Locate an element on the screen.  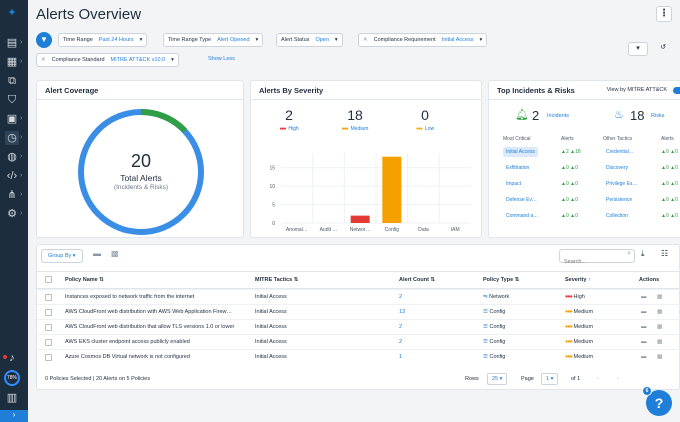
progress-ring: 78% is located at coordinates (12, 378).